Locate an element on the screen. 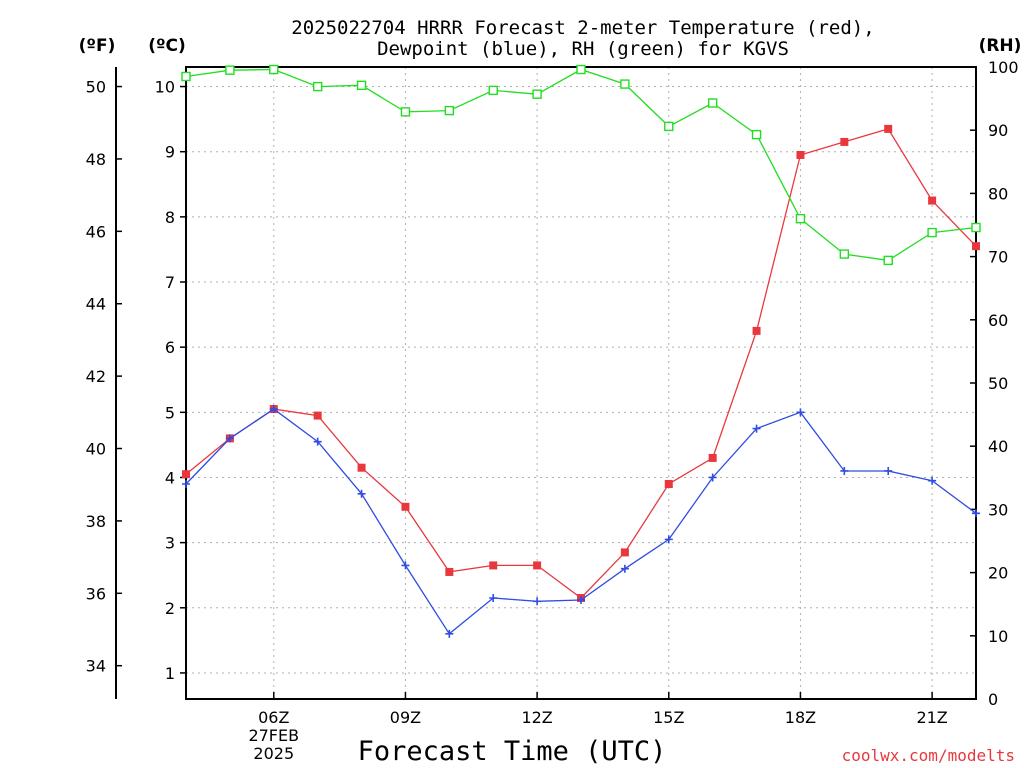 Image resolution: width=1024 pixels, height=768 pixels. rh-tick-label: 10 is located at coordinates (998, 636).